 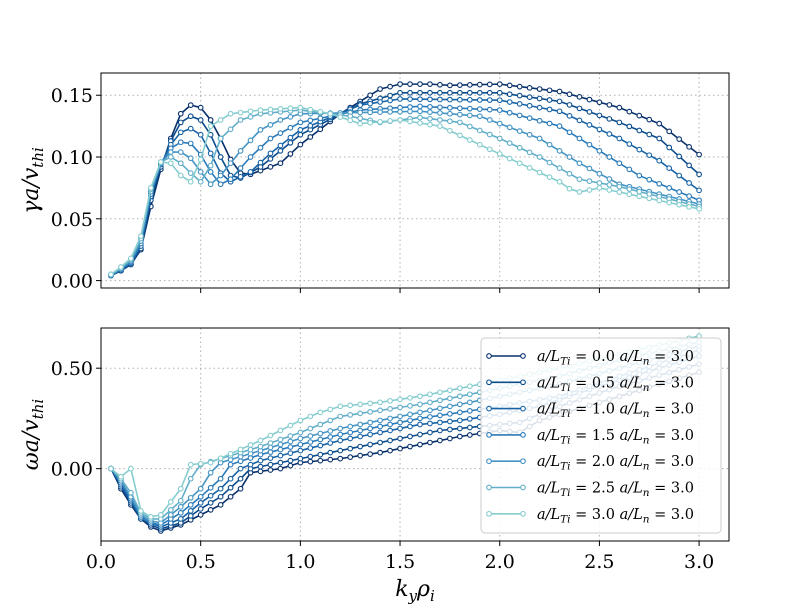 I want to click on legend-label: a/LTi = 0.0 a/Ln = 3.0, so click(x=615, y=358).